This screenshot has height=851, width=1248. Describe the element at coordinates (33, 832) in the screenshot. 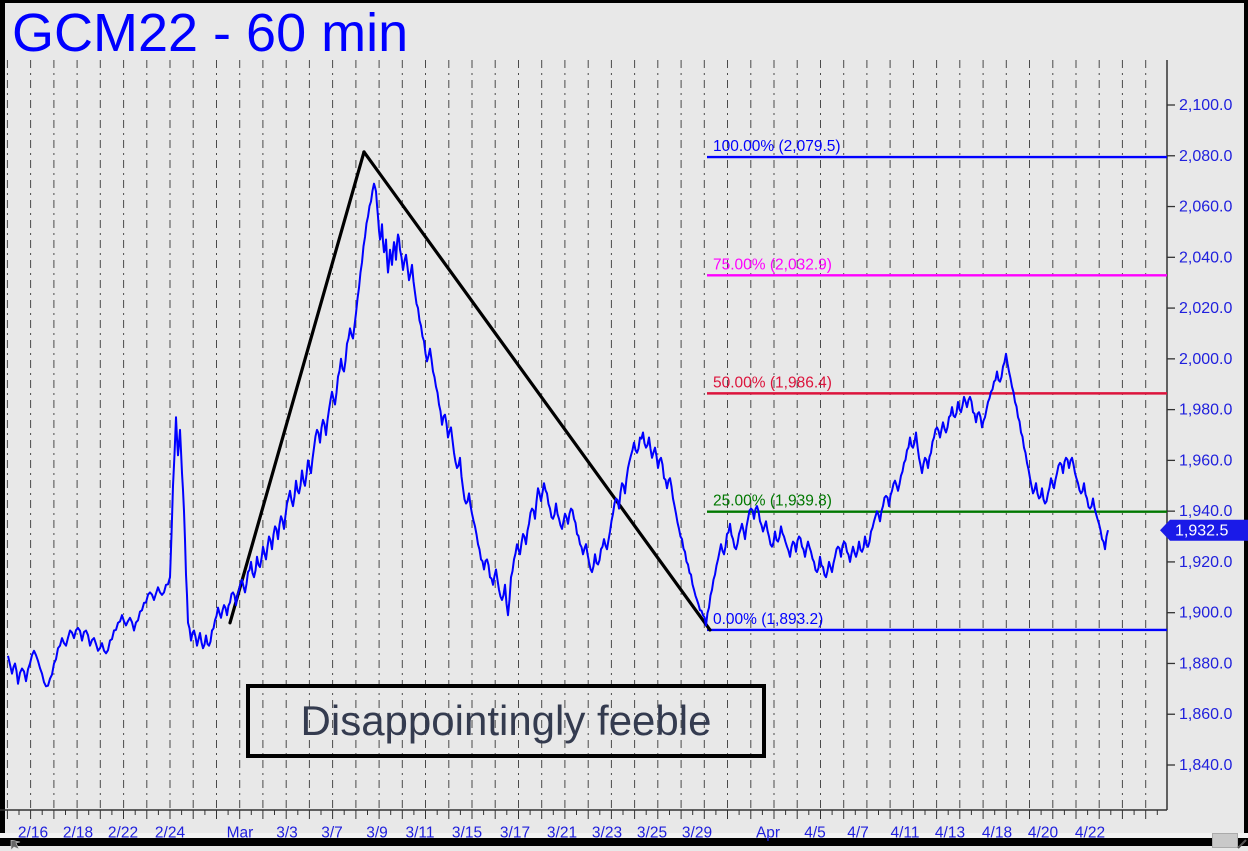

I see `x-axis-label: 2/16` at that location.